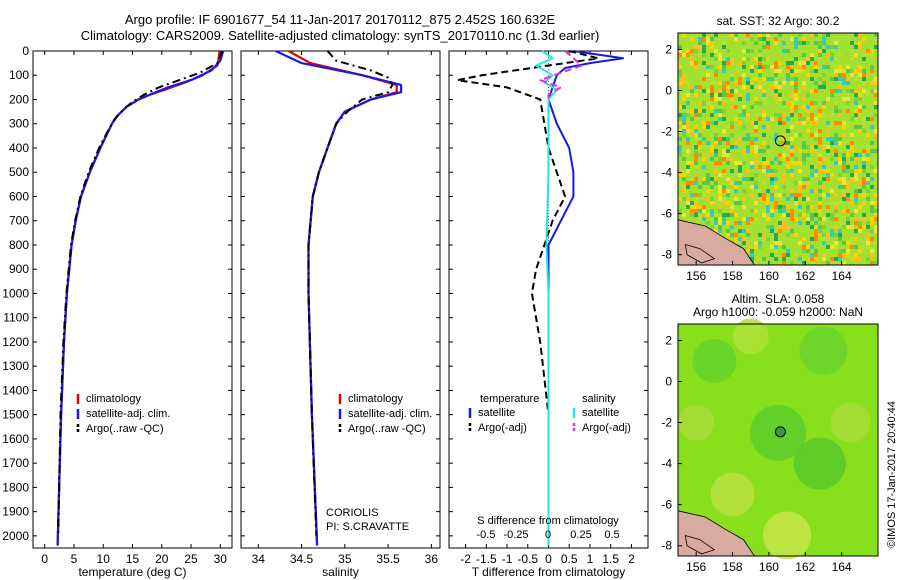  I want to click on sla-map-argo-marker, so click(780, 432).